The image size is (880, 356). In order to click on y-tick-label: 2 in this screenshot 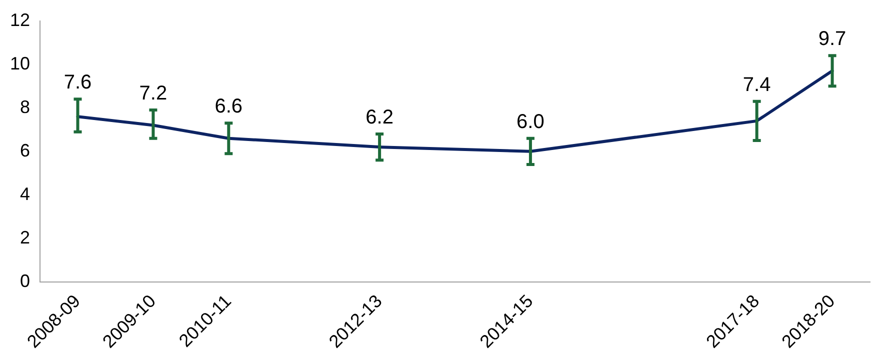, I will do `click(25, 237)`.